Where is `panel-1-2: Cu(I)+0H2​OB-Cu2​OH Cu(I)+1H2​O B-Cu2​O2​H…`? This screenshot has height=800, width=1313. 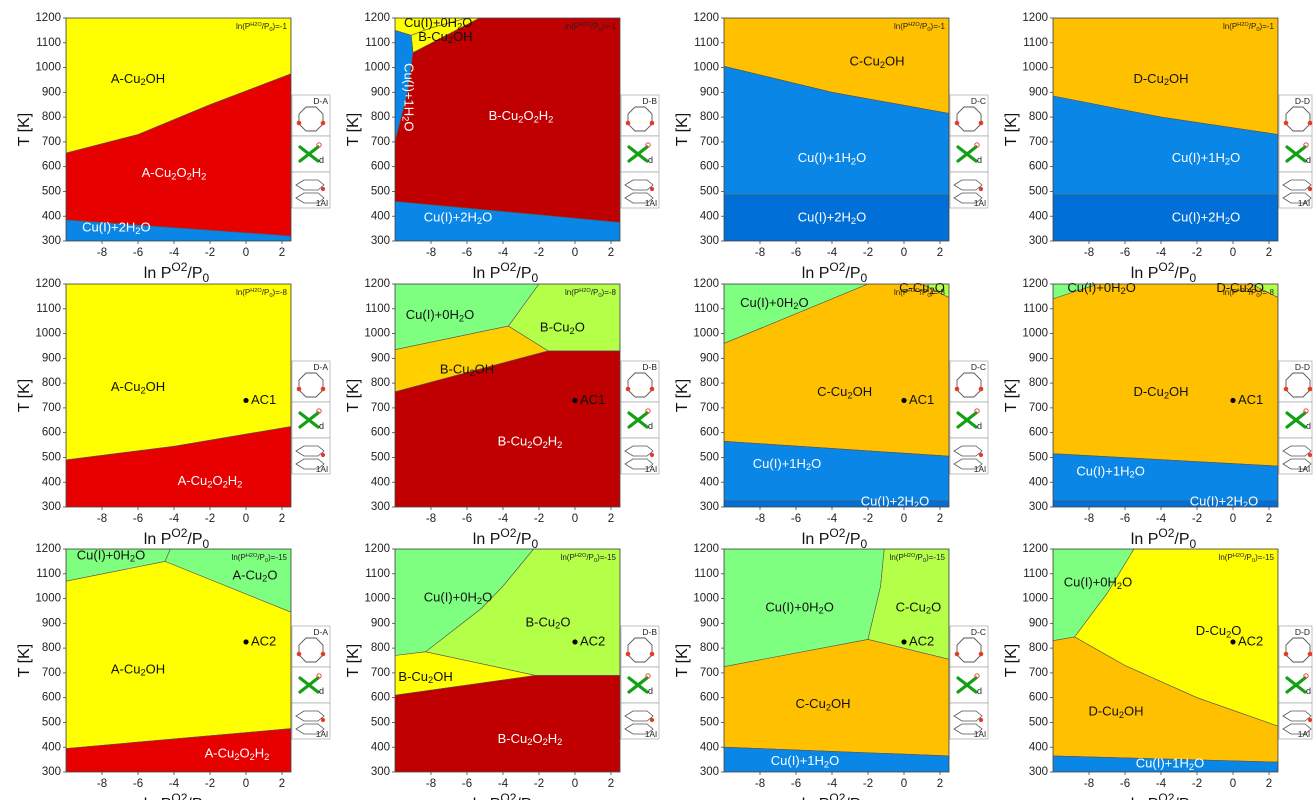
panel-1-2: Cu(I)+0H2​OB-Cu2​OH Cu(I)+1H2​O B-Cu2​O2​H… is located at coordinates (502, 148).